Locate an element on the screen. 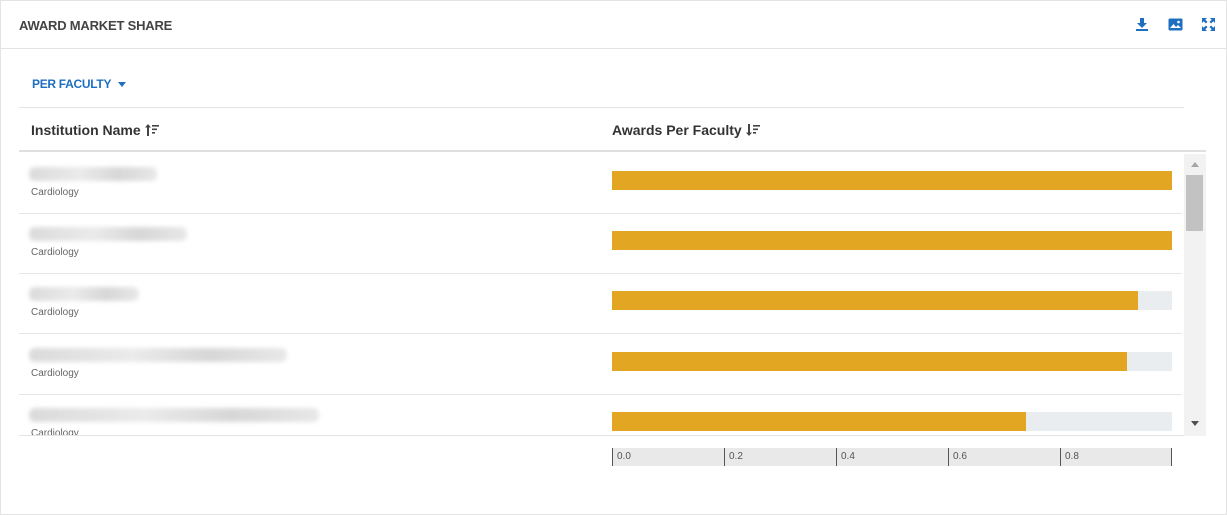 The image size is (1227, 515). panel-title: AWARD MARKET SHARE is located at coordinates (96, 25).